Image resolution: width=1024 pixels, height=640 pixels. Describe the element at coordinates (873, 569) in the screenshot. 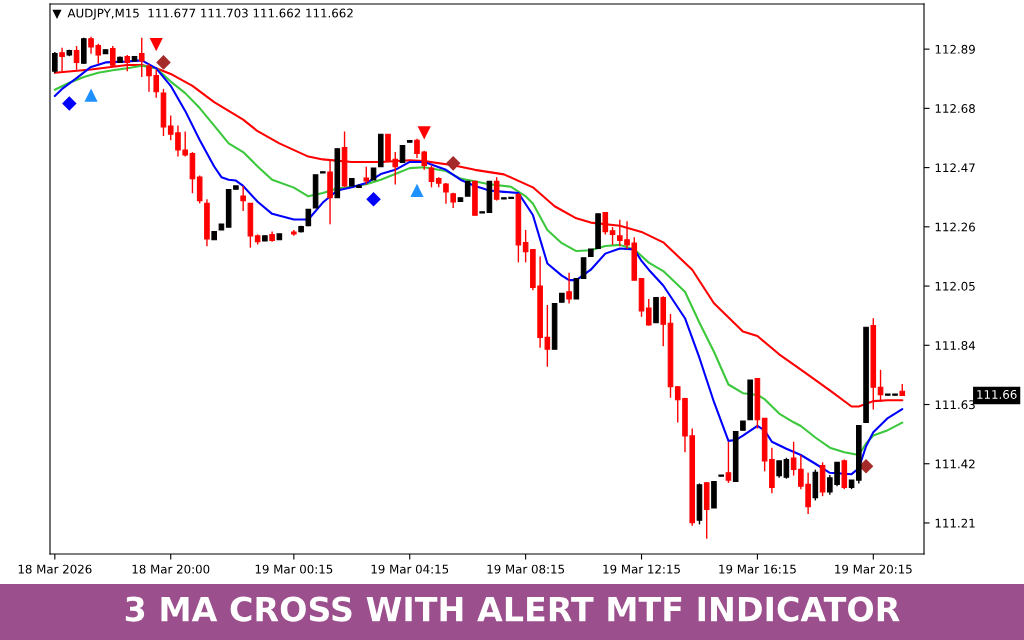

I see `x-tick-label: 19 Mar 20:15` at that location.